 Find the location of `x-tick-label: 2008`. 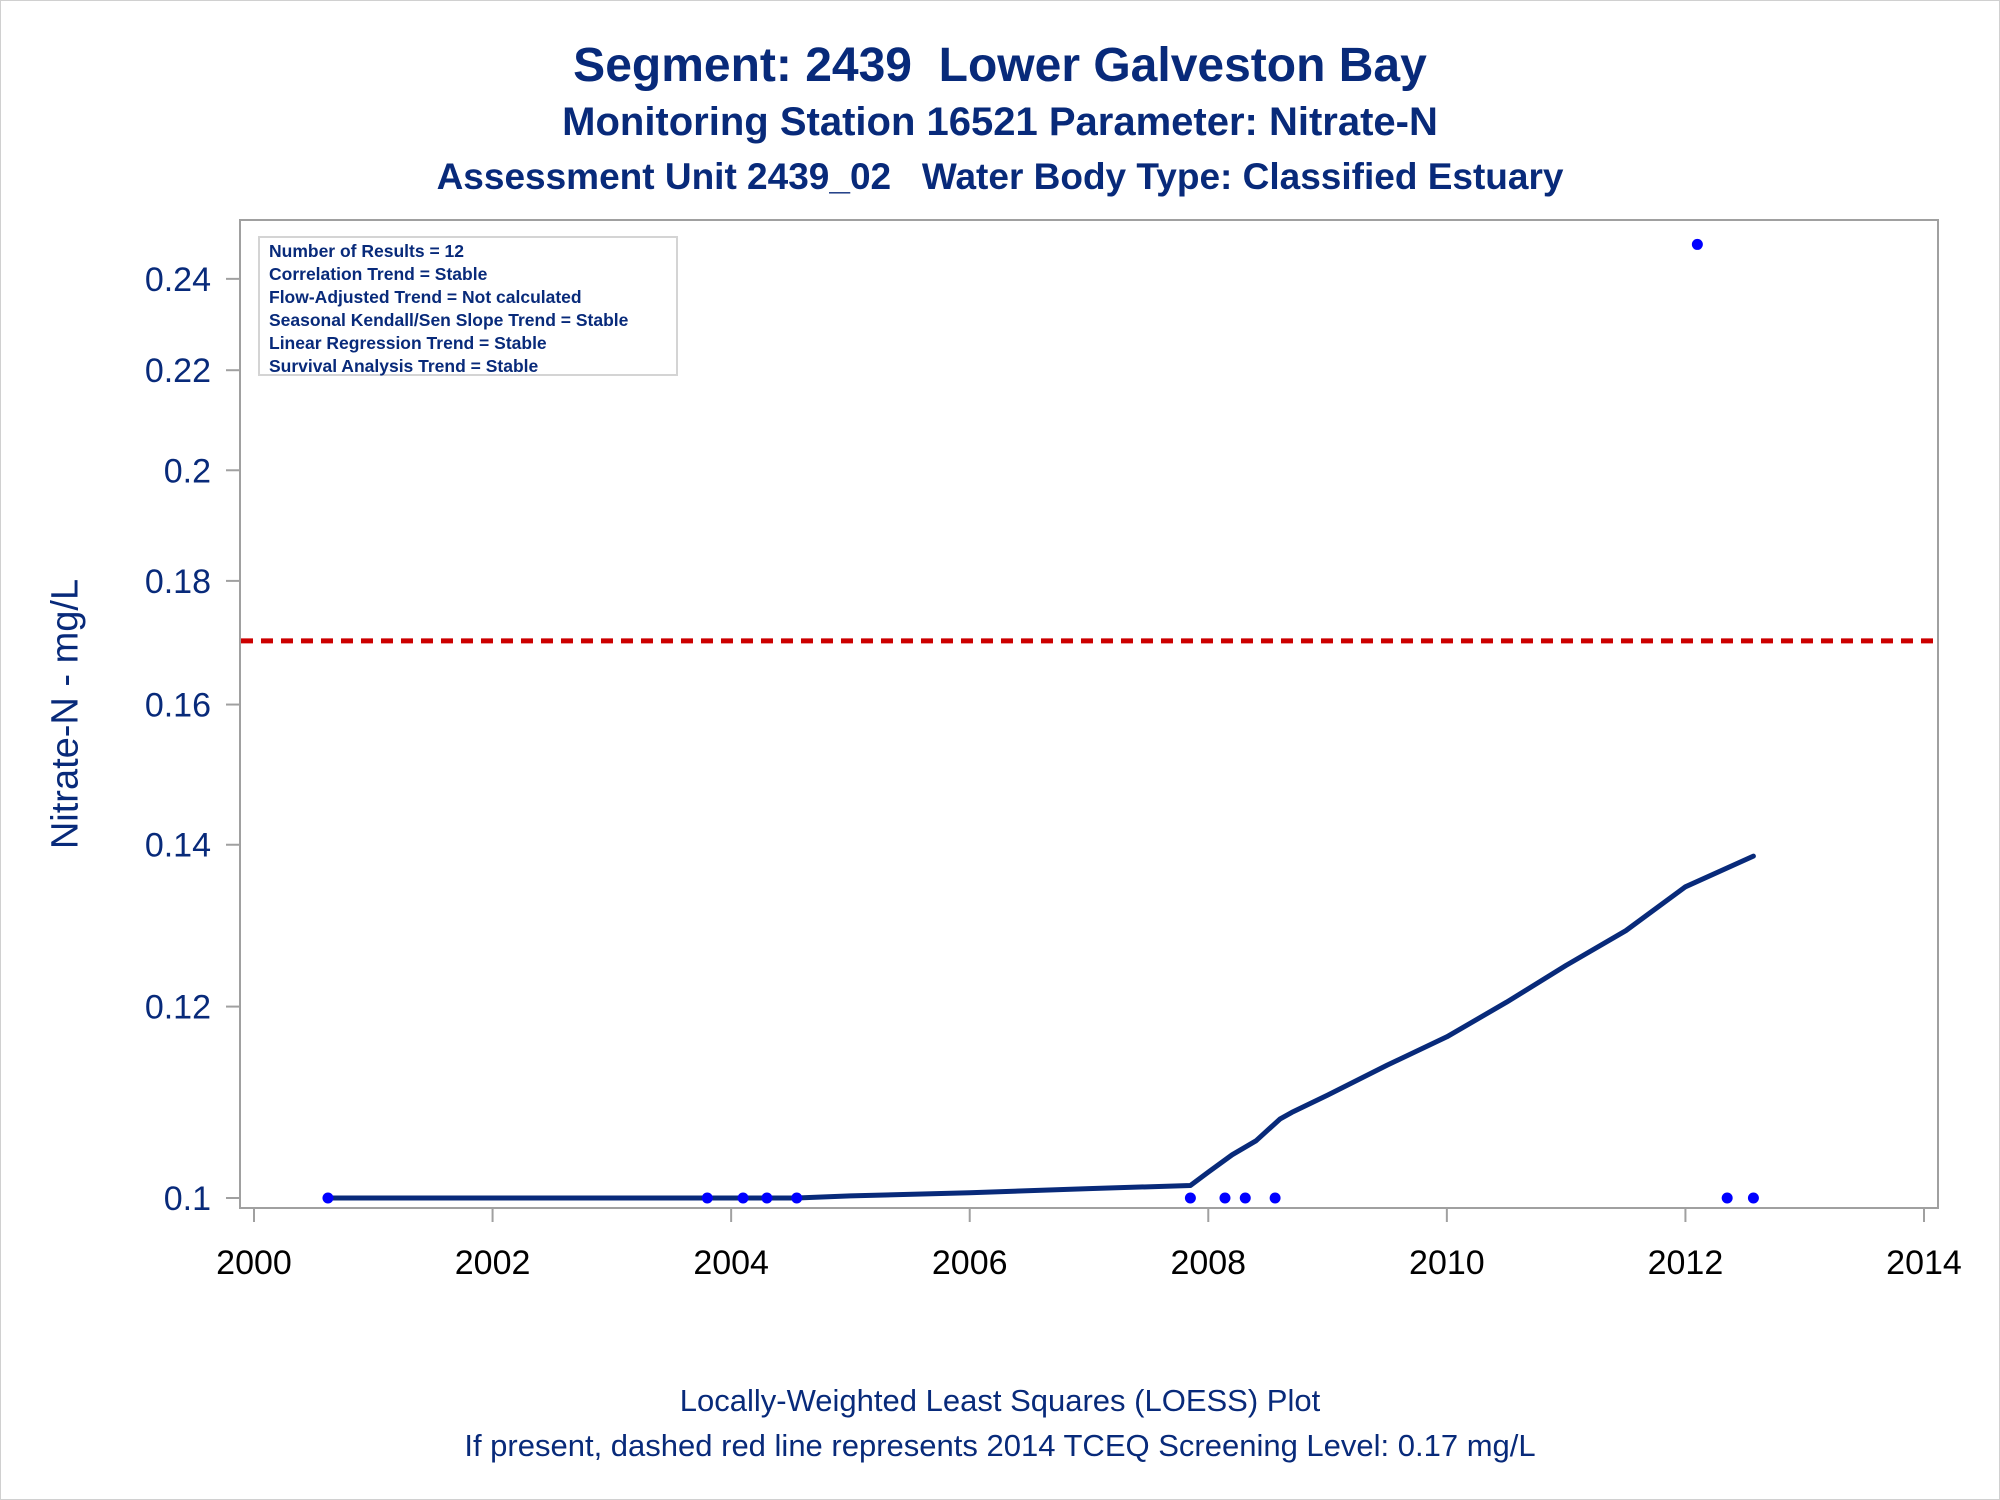

x-tick-label: 2008 is located at coordinates (1208, 1263).